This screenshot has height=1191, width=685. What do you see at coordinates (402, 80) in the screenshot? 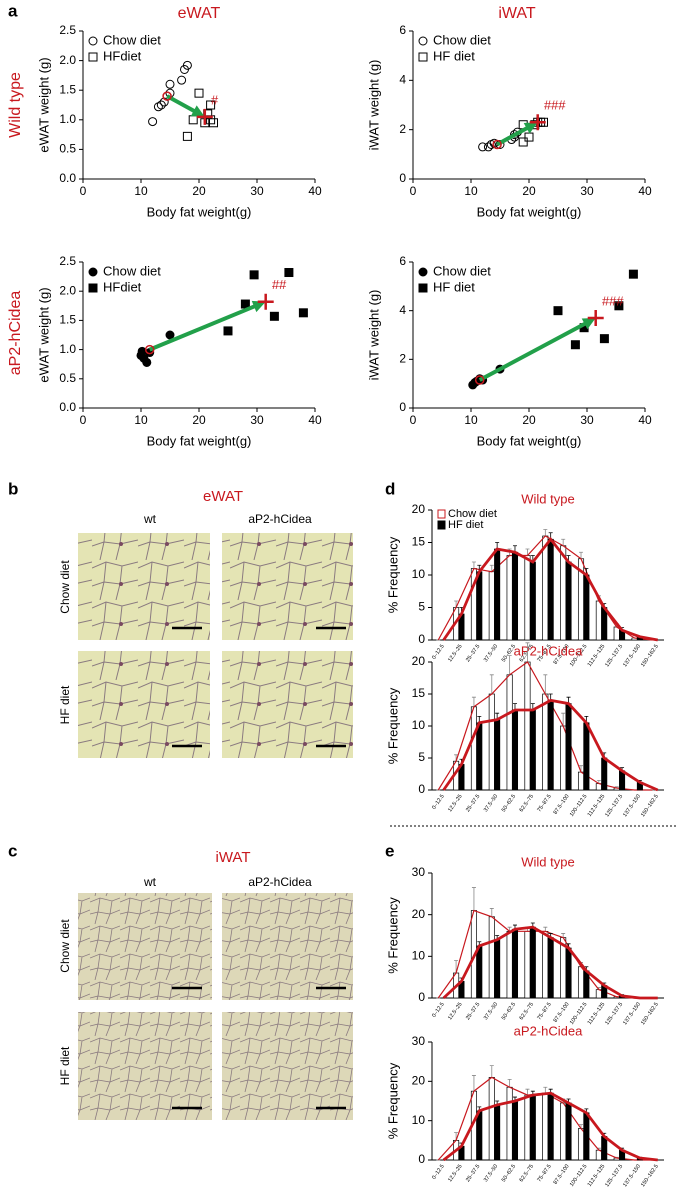
I see `y-tick-label: 4` at bounding box center [402, 80].